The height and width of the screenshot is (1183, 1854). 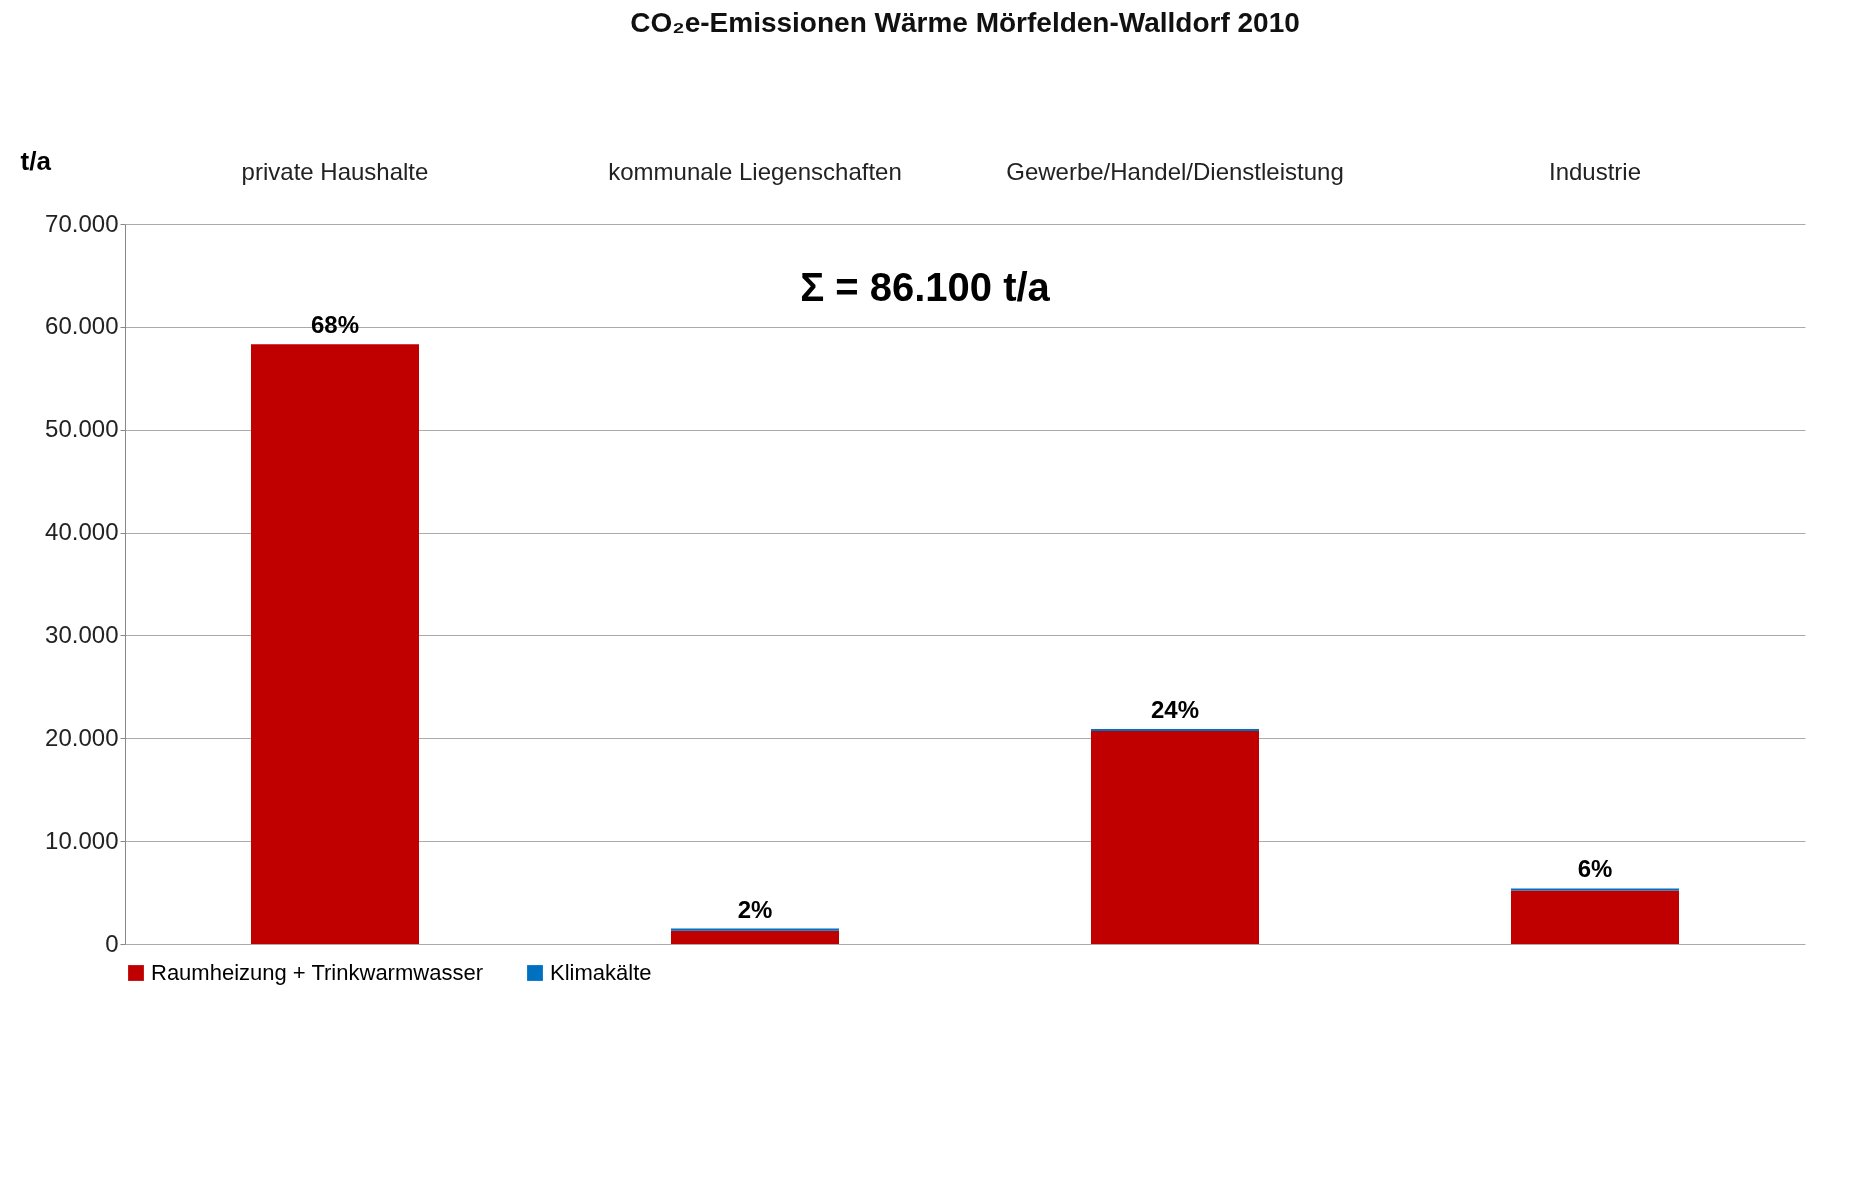 What do you see at coordinates (82, 429) in the screenshot?
I see `y-tick-label: 50.000` at bounding box center [82, 429].